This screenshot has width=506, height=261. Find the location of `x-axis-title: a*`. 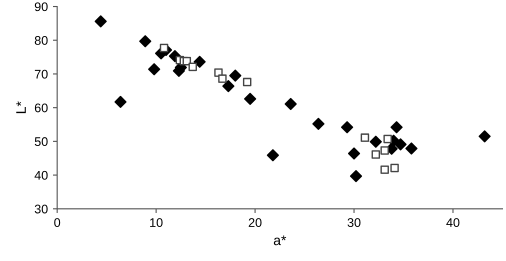

x-axis-title: a* is located at coordinates (280, 241).